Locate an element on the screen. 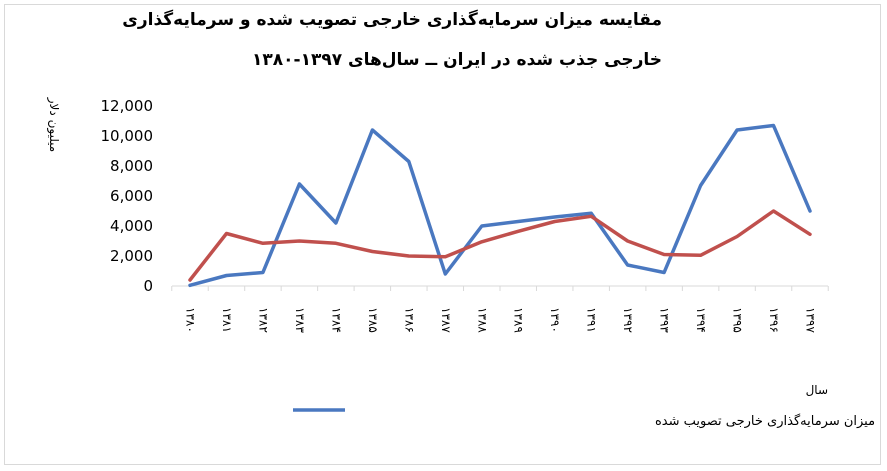 The height and width of the screenshot is (471, 887). x-tick-label: ۱۳۸۳ is located at coordinates (300, 320).